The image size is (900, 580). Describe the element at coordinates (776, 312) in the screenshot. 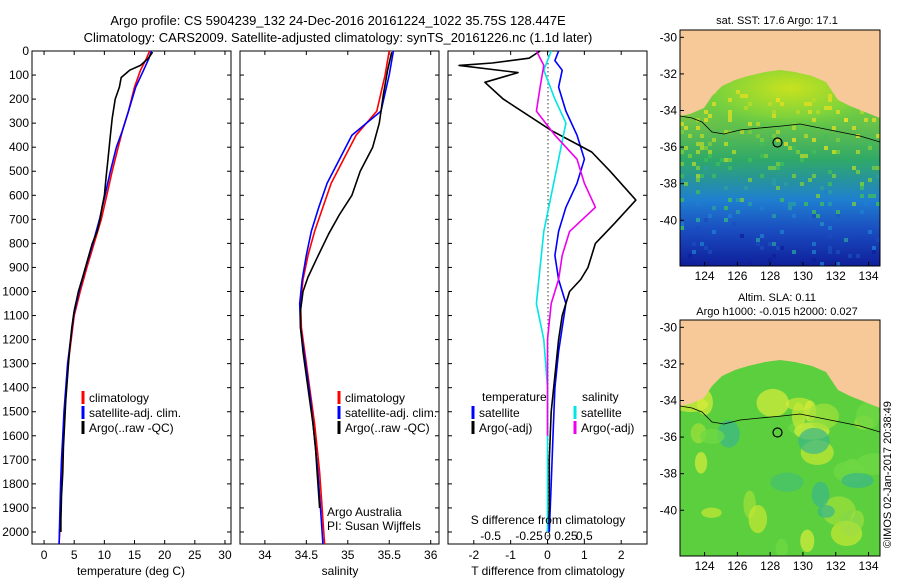

I see `sla-map-subtitle: Argo h1000: -0.015 h2000: 0.027` at that location.